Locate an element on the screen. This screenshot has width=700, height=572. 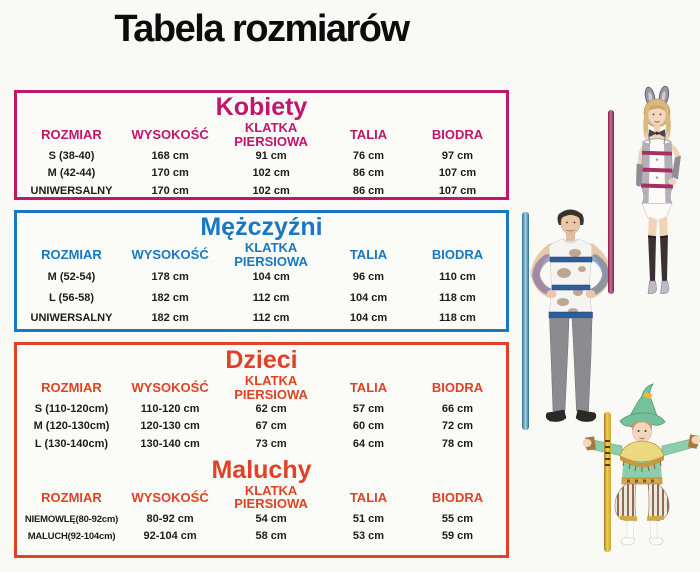
size-cell: 60 cm is located at coordinates (368, 426).